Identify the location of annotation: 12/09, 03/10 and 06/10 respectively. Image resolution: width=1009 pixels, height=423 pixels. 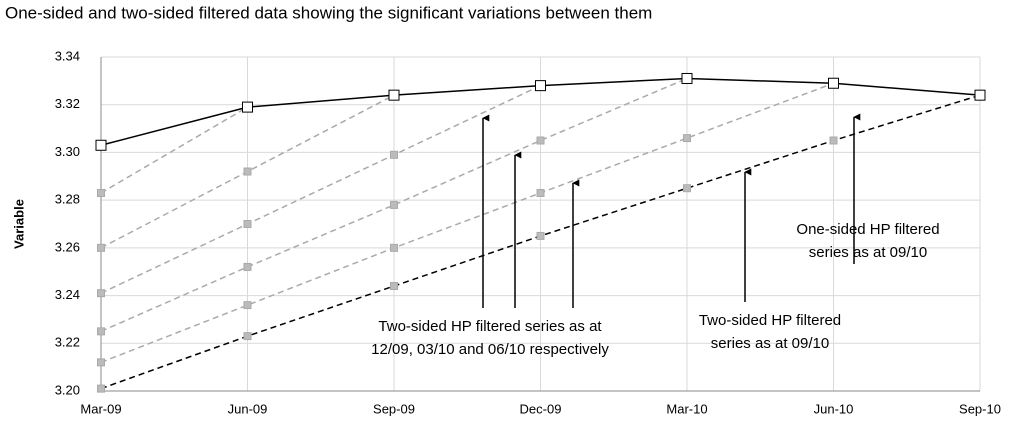
(490, 349).